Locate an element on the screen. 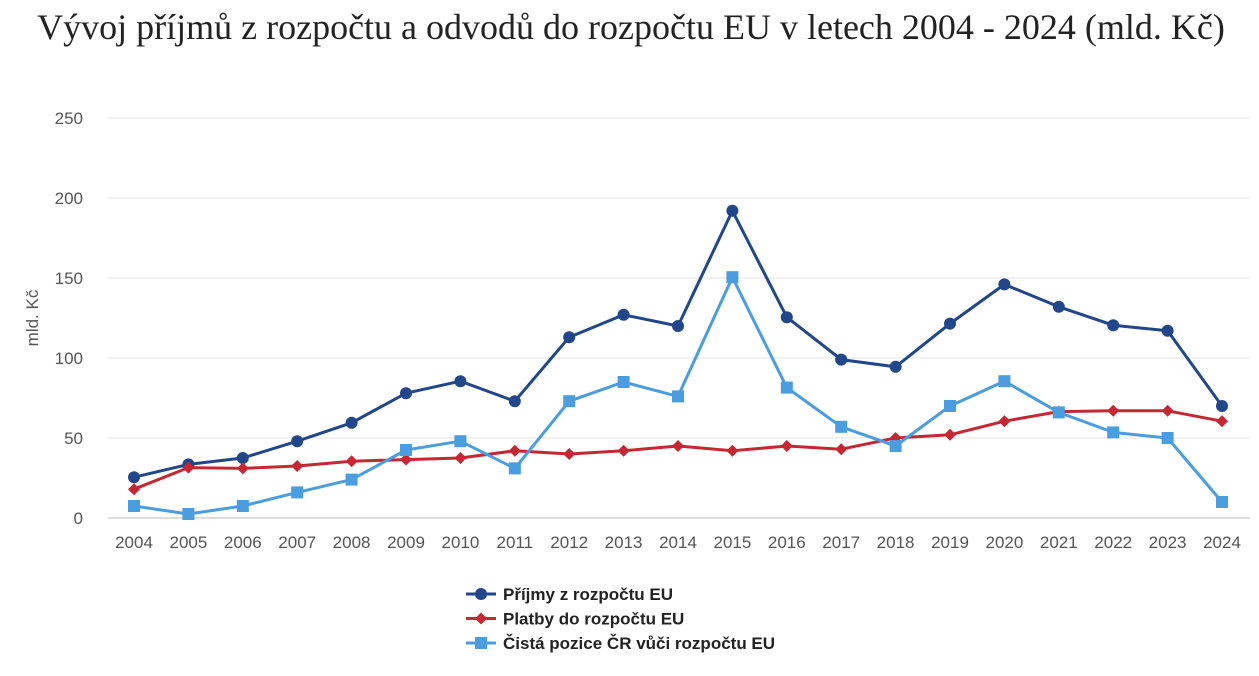 The height and width of the screenshot is (676, 1259). x-tick-label: 2023 is located at coordinates (1168, 542).